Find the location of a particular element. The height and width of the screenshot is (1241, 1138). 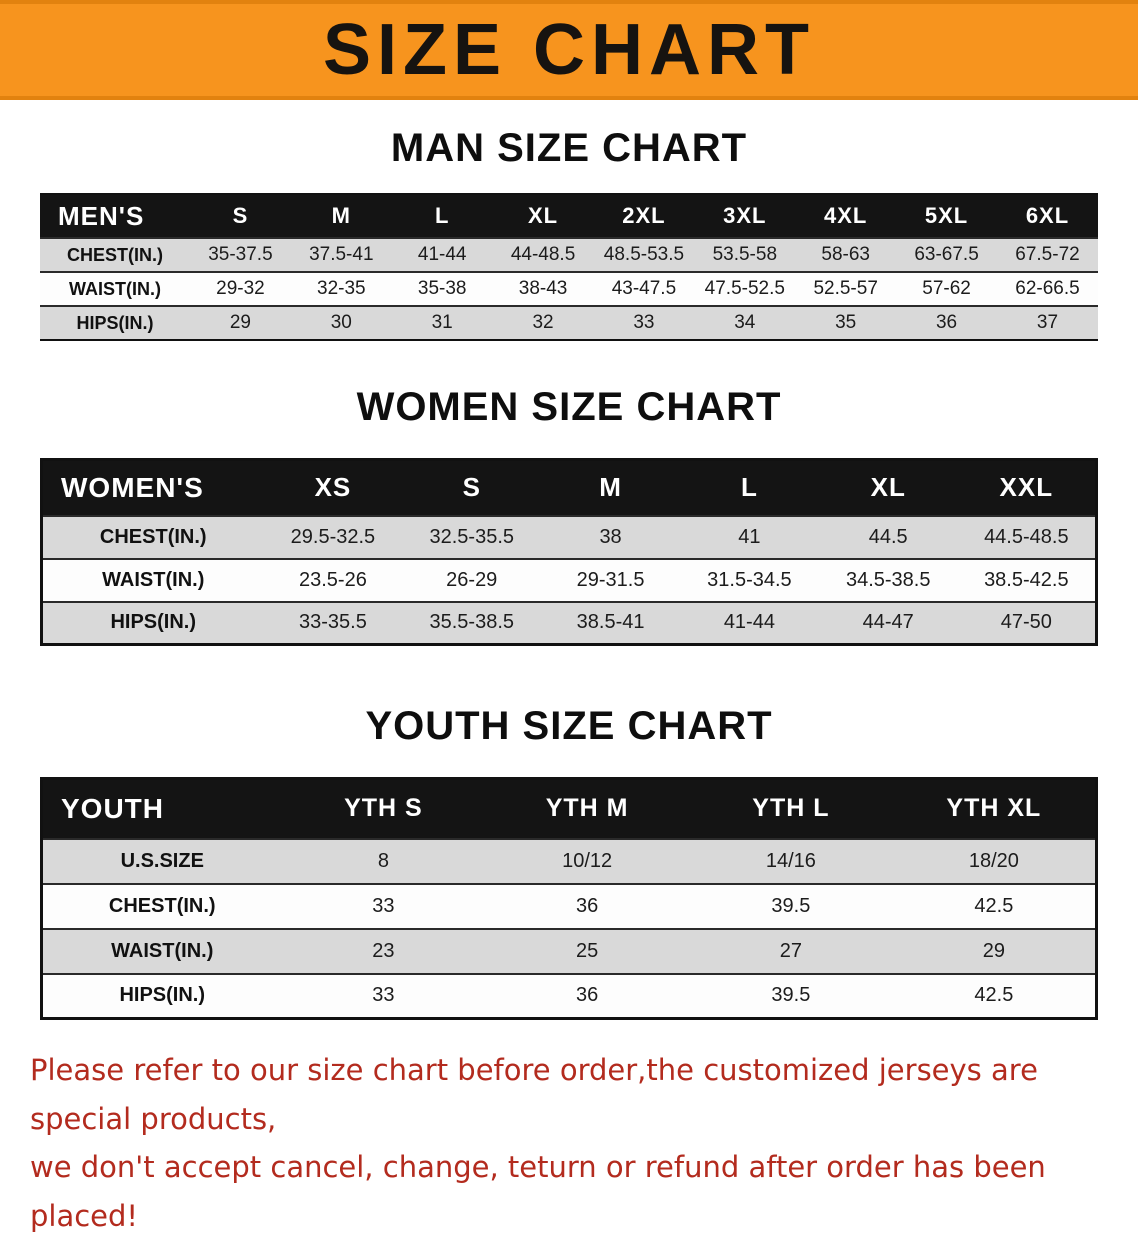

value-cell: 47.5-52.5 is located at coordinates (745, 288).